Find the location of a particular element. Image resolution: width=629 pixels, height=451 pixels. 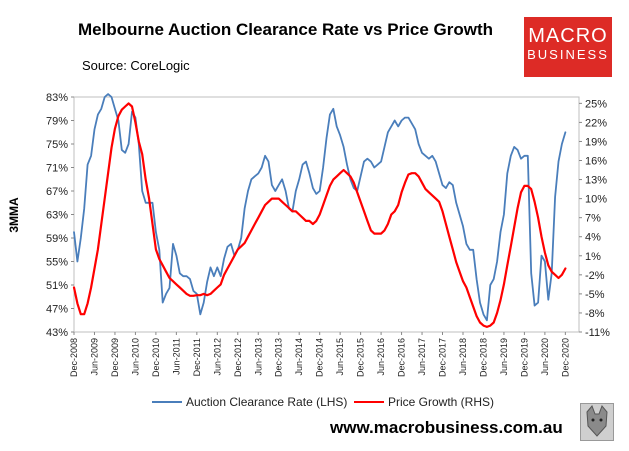

left-tick-label: 55% is located at coordinates (57, 263).